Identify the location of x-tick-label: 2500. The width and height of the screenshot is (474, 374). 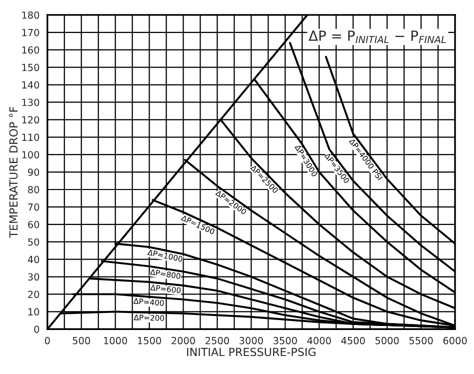
(217, 340).